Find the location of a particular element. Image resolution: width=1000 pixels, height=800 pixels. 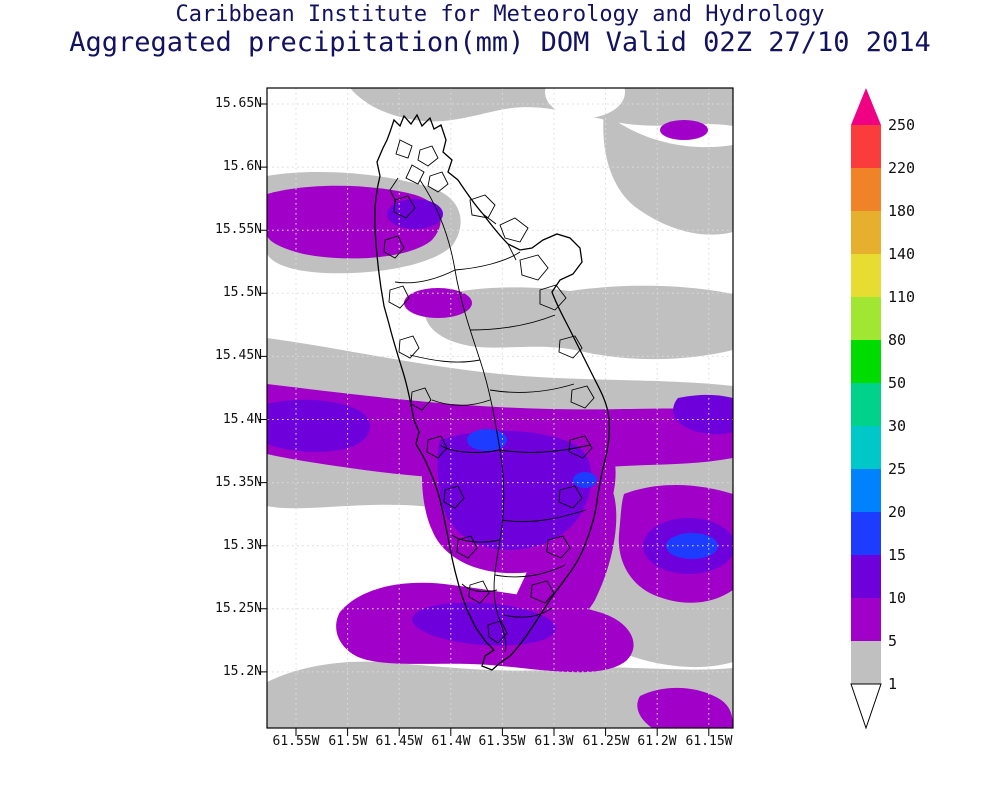

lat-label-0: 15.65N is located at coordinates (238, 103).